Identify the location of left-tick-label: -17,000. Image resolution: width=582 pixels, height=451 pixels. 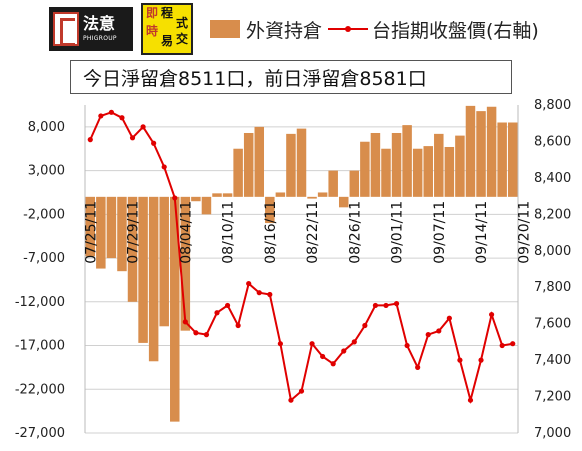
(40, 346).